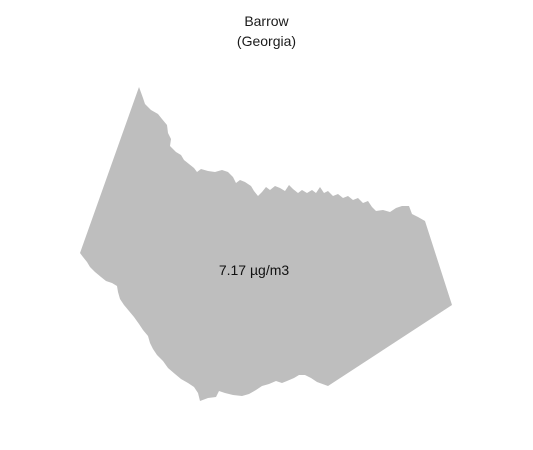  I want to click on region-value-label: 7.17 µg/m3, so click(254, 270).